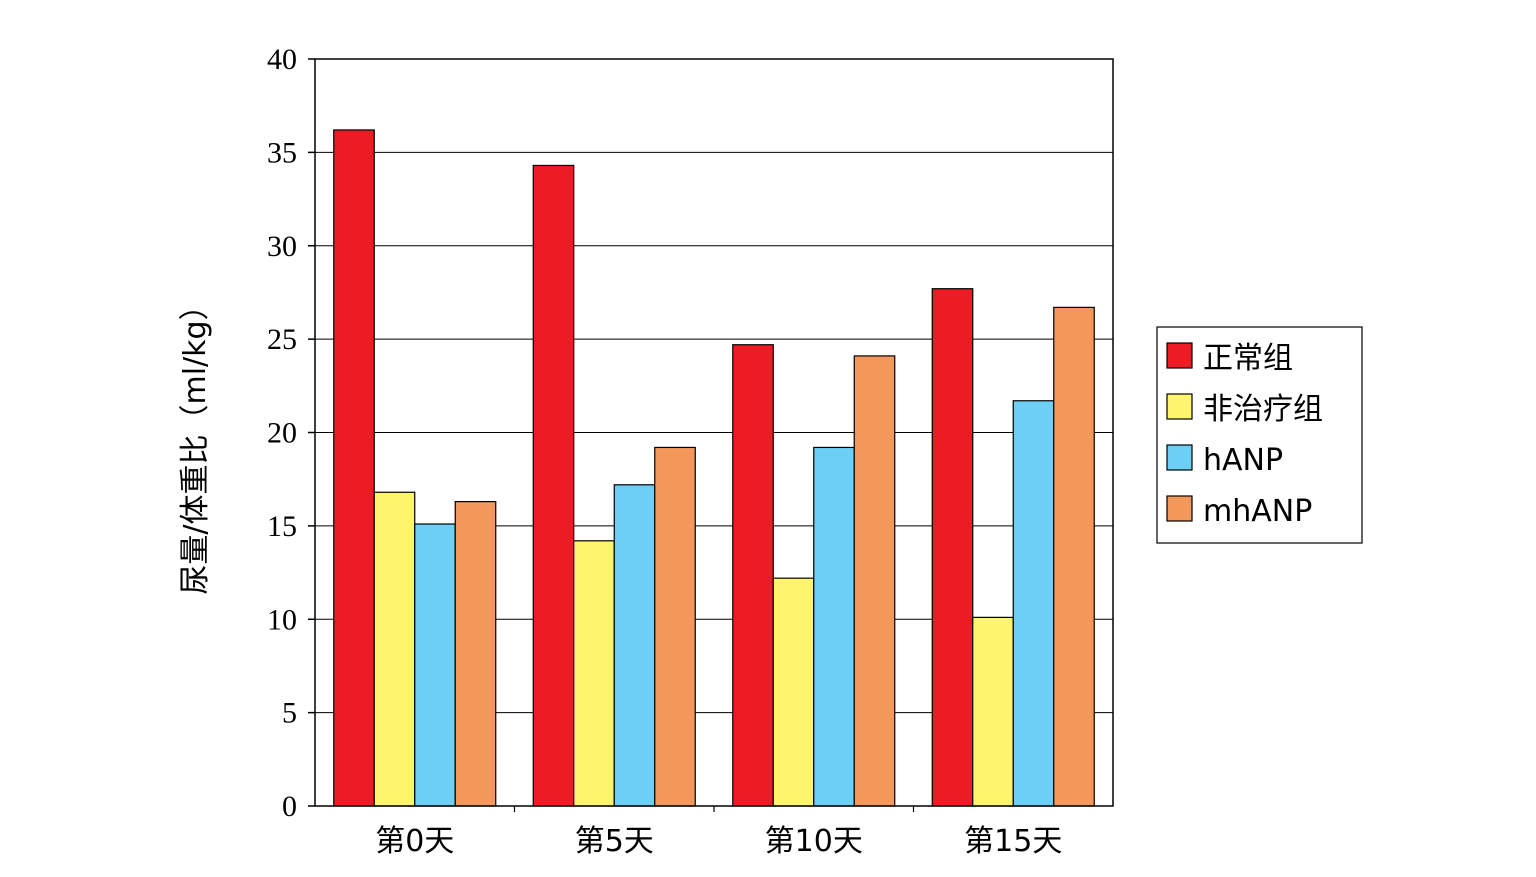  What do you see at coordinates (414, 841) in the screenshot?
I see `x-tick-label: 第0天` at bounding box center [414, 841].